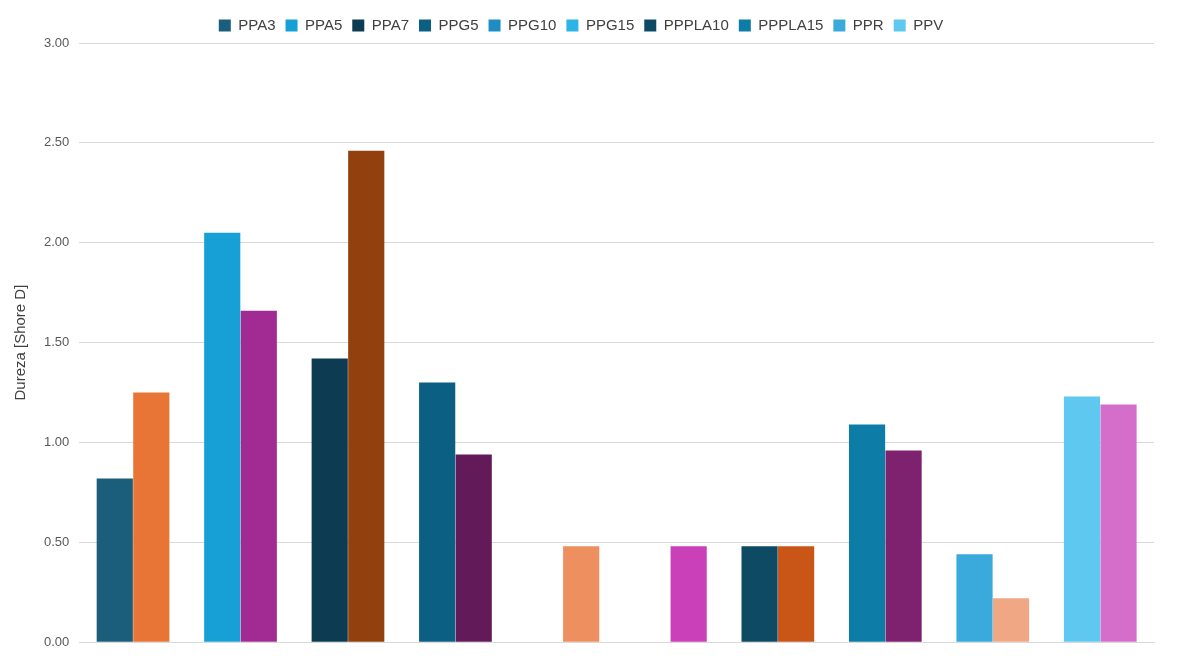 This screenshot has width=1182, height=668. What do you see at coordinates (257, 24) in the screenshot?
I see `legend-label: PPA3` at bounding box center [257, 24].